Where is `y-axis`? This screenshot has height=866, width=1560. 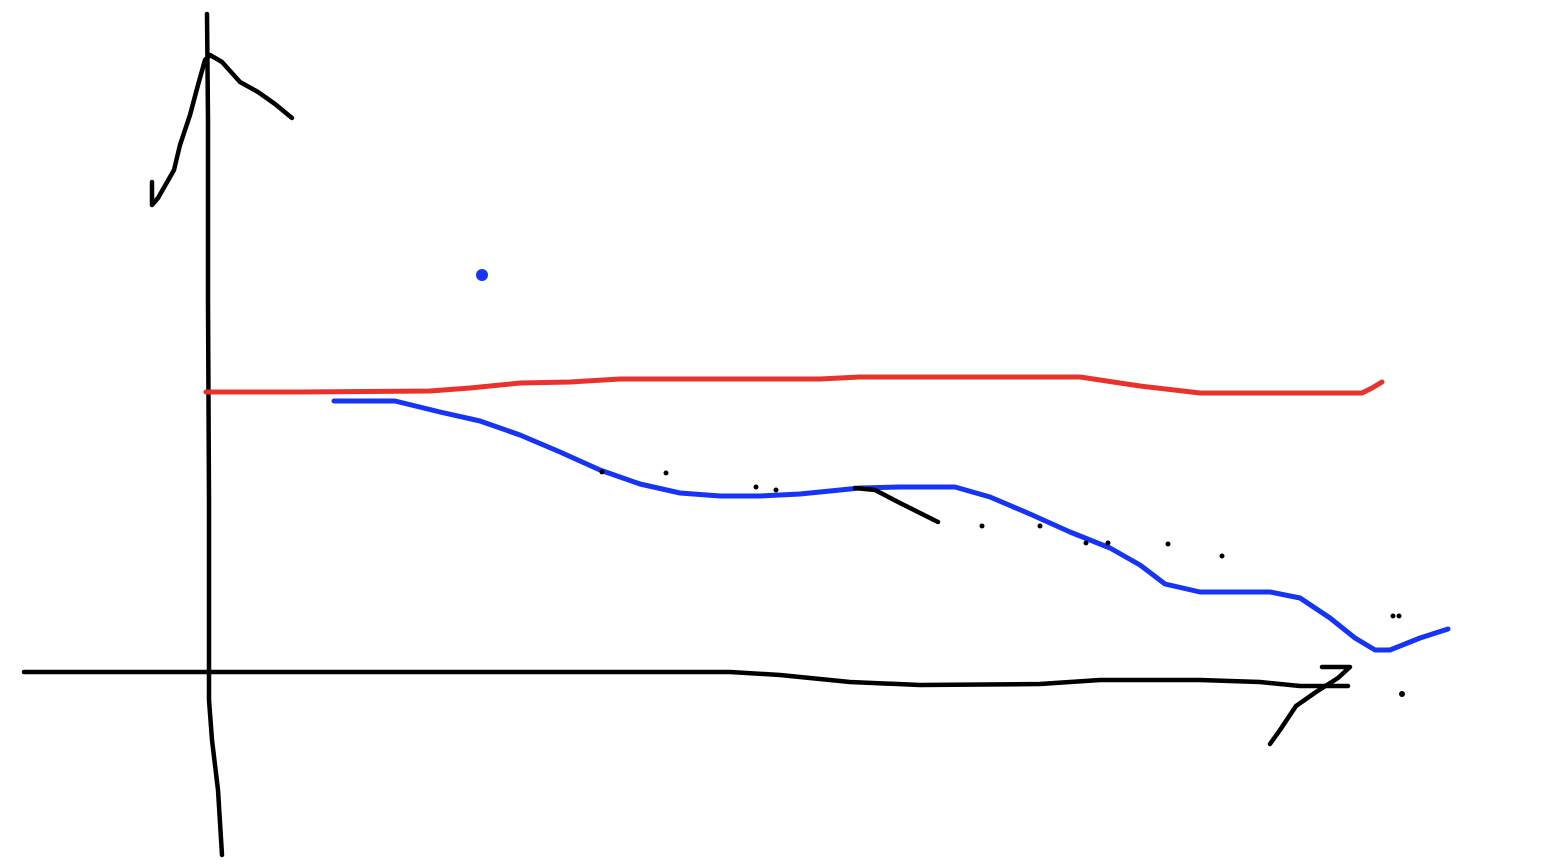 y-axis is located at coordinates (214, 434).